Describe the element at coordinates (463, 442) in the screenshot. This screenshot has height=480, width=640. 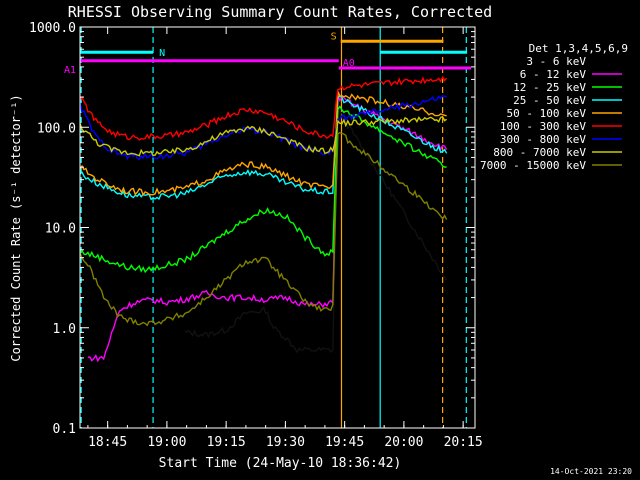
I see `x-tick-label: 20:15` at that location.